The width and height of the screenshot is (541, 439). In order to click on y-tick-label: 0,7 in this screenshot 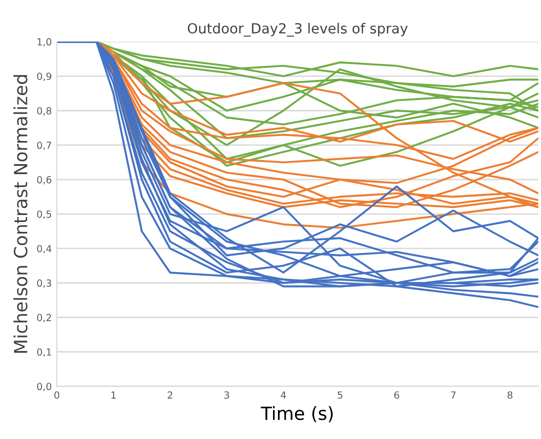, I will do `click(44, 146)`.